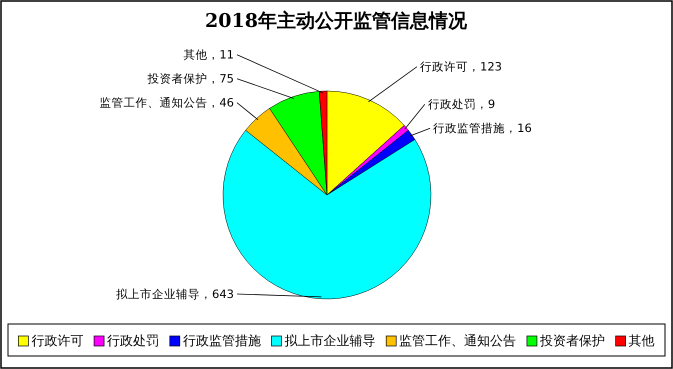 The image size is (673, 369). What do you see at coordinates (133, 341) in the screenshot?
I see `legend-label: 行政处罚` at bounding box center [133, 341].